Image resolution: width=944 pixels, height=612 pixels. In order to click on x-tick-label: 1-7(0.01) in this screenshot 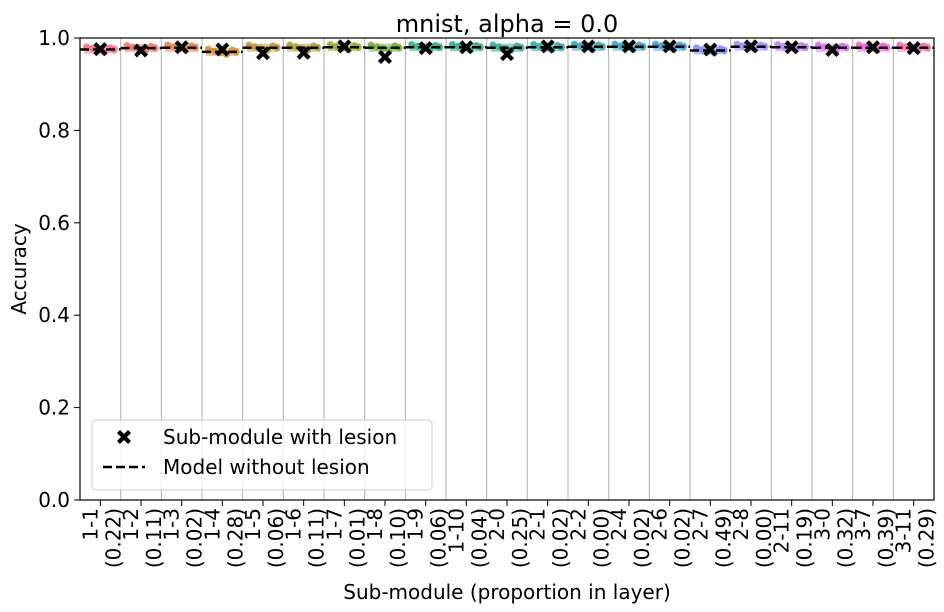, I will do `click(345, 538)`.